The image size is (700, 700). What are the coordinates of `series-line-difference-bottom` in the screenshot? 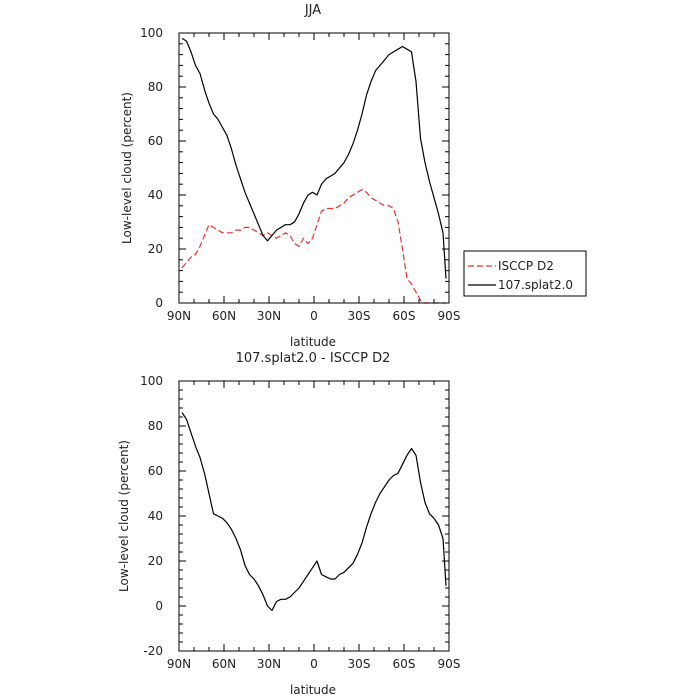 It's located at (314, 512).